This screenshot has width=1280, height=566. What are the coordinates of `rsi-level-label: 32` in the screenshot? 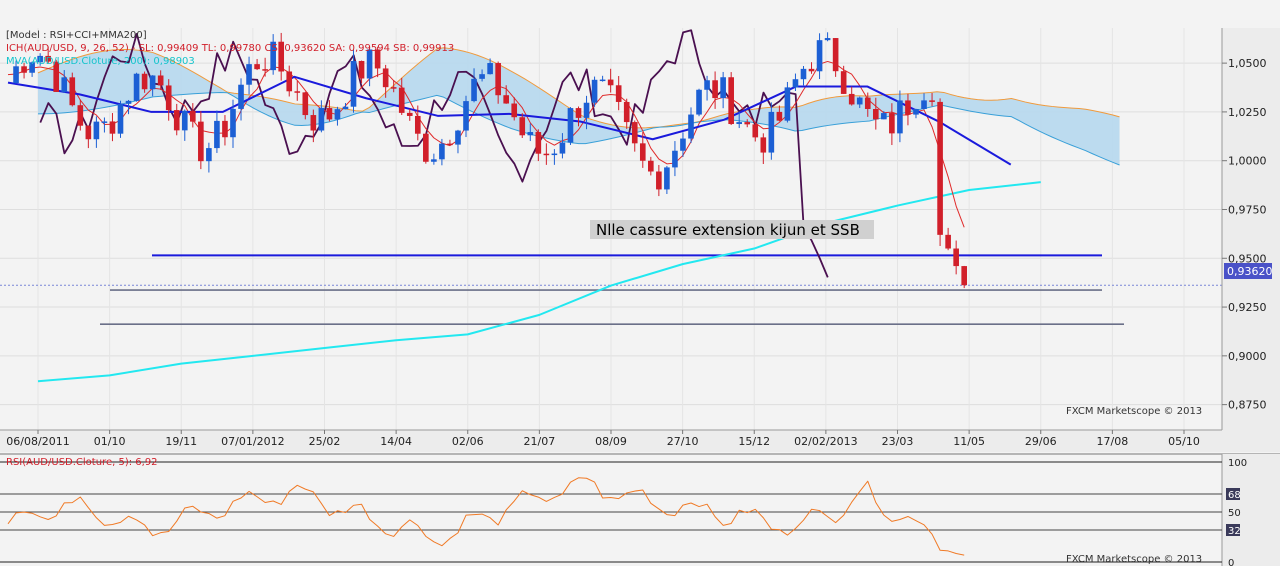 It's located at (1234, 531).